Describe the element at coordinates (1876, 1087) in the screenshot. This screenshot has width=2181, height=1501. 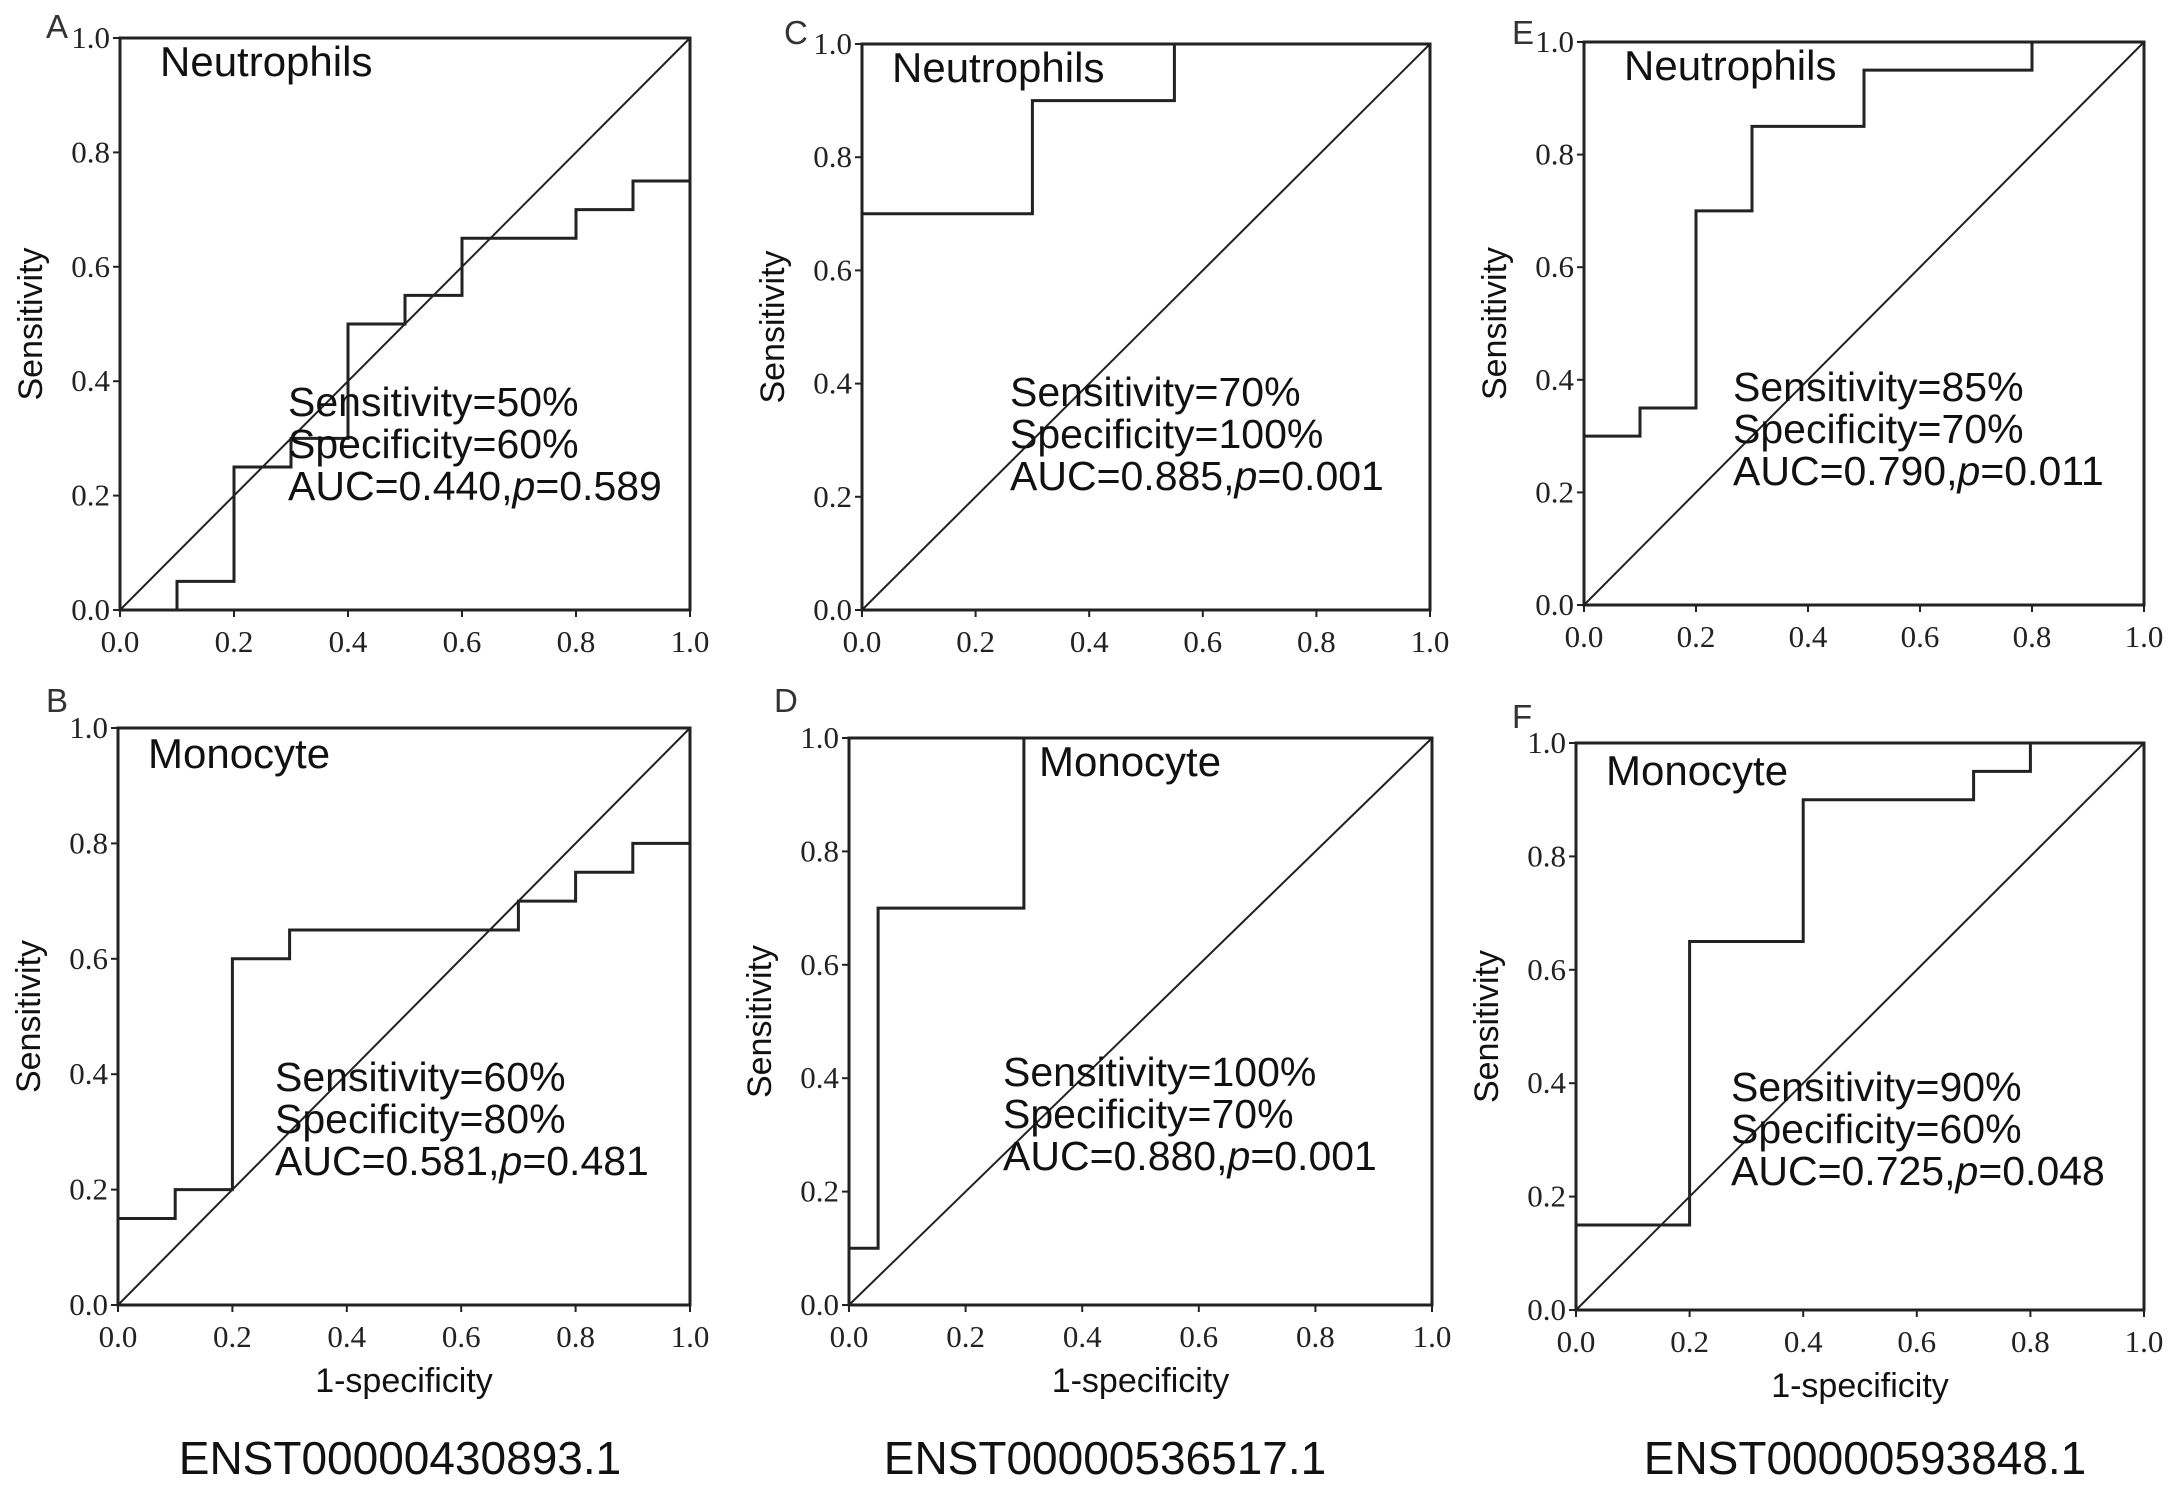
I see `stat-annotation: Sensitivity=90%` at that location.